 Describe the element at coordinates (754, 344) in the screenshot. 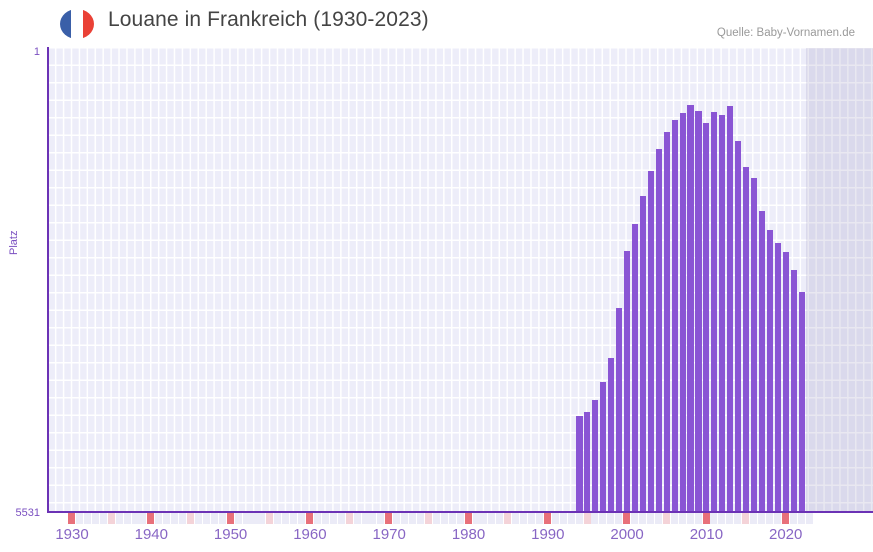

I see `bar-2016` at that location.